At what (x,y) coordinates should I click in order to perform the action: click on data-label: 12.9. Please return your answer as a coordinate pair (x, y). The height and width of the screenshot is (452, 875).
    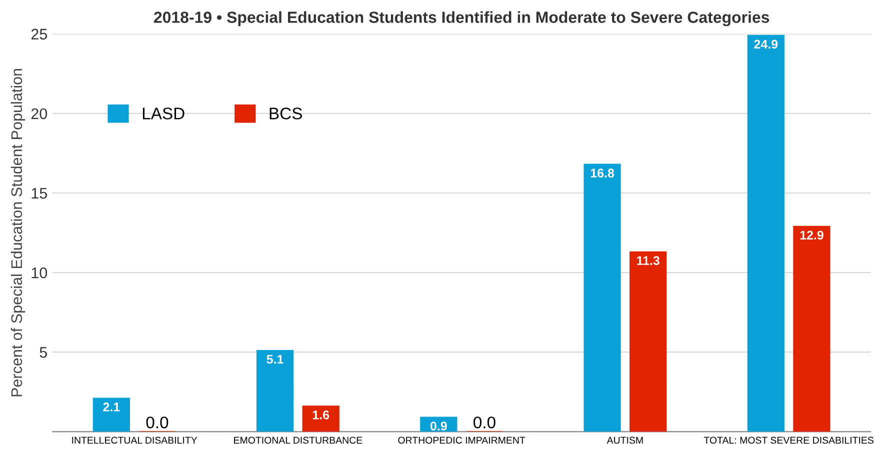
    Looking at the image, I should click on (812, 235).